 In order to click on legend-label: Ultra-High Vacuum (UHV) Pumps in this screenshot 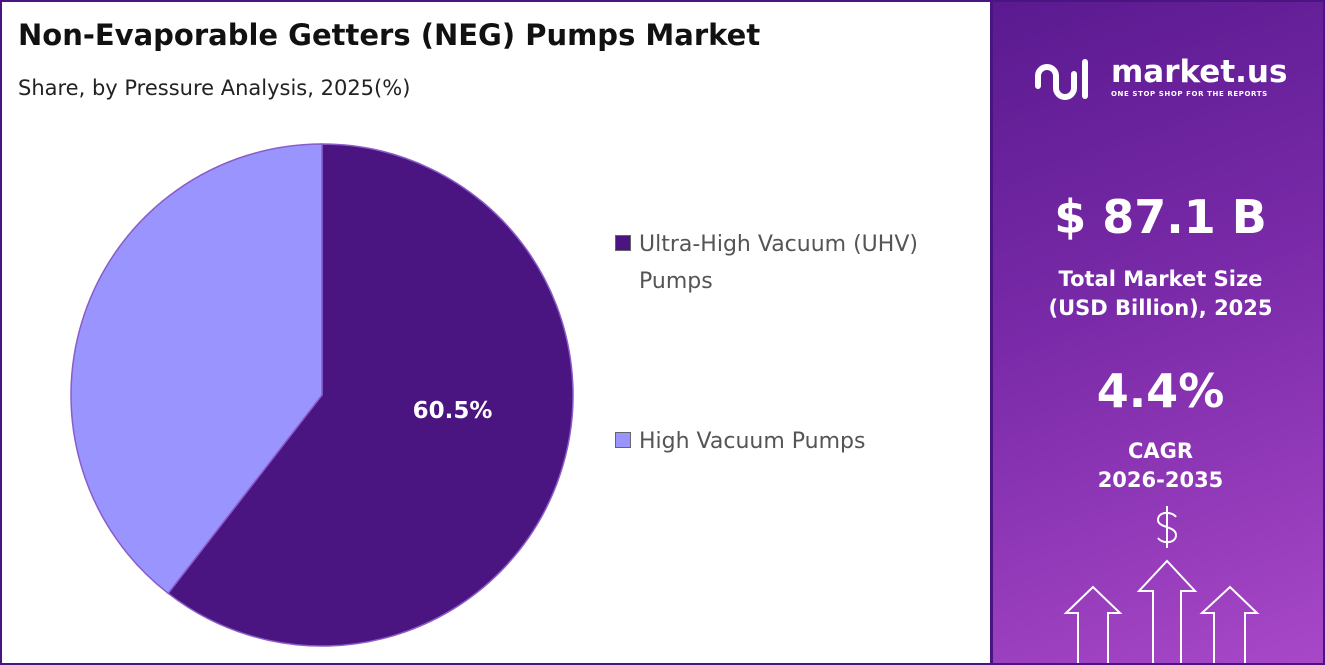, I will do `click(778, 263)`.